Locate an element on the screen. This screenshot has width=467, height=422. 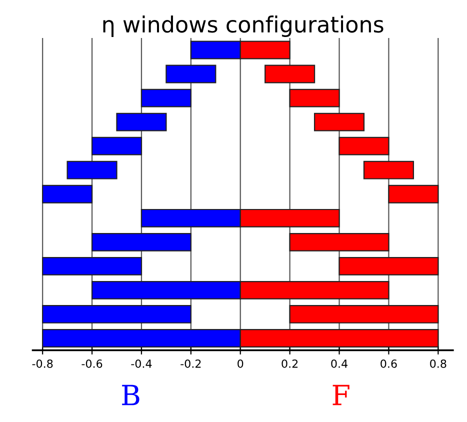
x-tick-label: 0 is located at coordinates (241, 363).